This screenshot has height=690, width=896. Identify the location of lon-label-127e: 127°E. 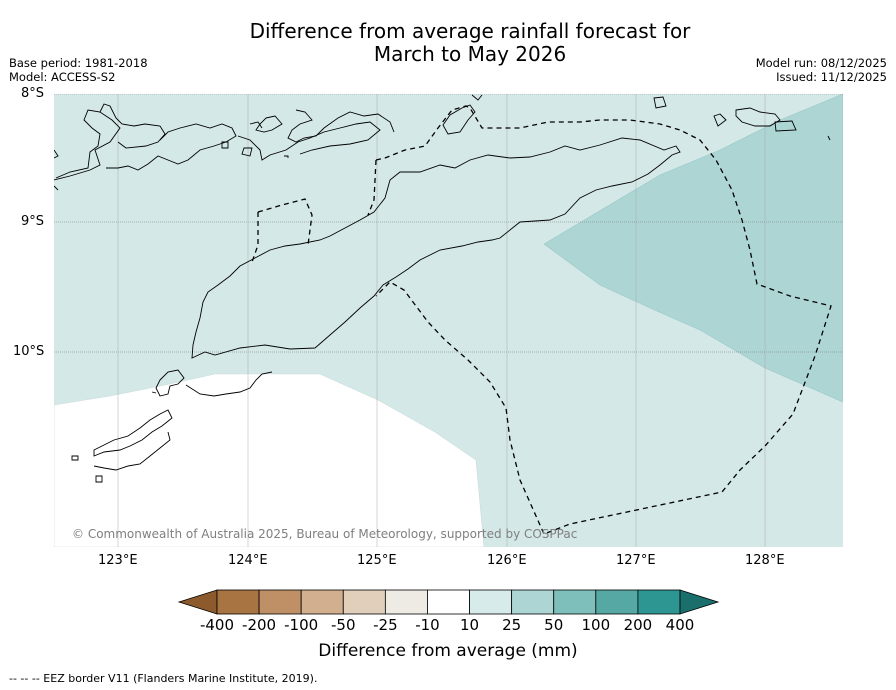
(636, 560).